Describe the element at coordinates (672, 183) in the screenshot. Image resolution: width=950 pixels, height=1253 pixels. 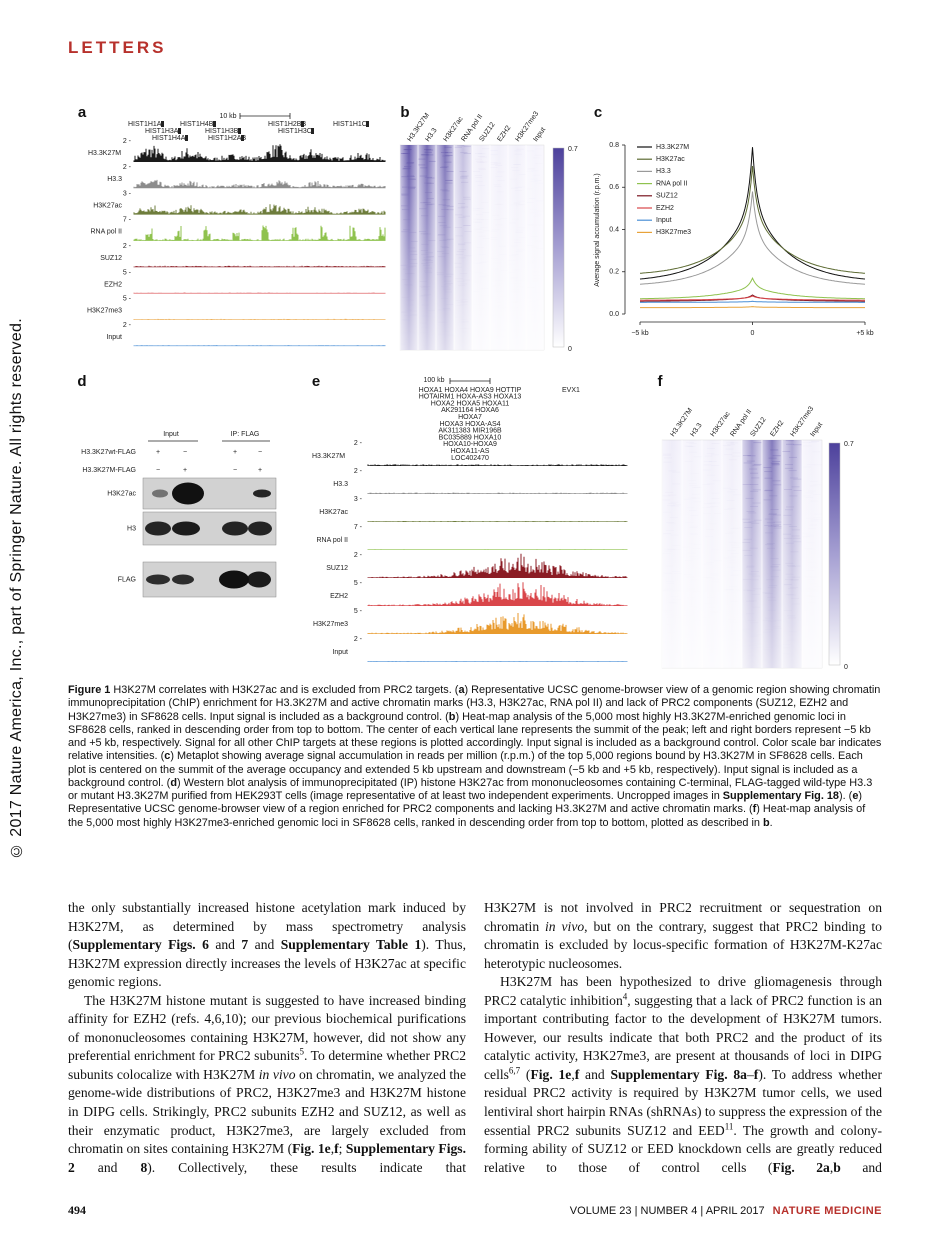
I see `legend-label: RNA pol II` at that location.